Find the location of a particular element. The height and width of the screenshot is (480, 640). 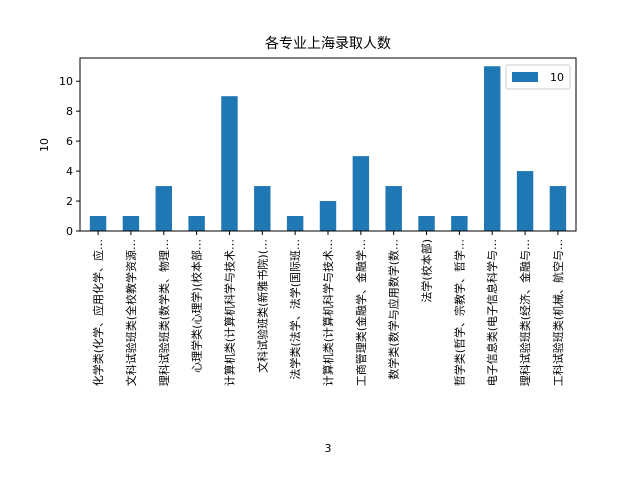

chart-title: 各专业上海录取人数 is located at coordinates (328, 44).